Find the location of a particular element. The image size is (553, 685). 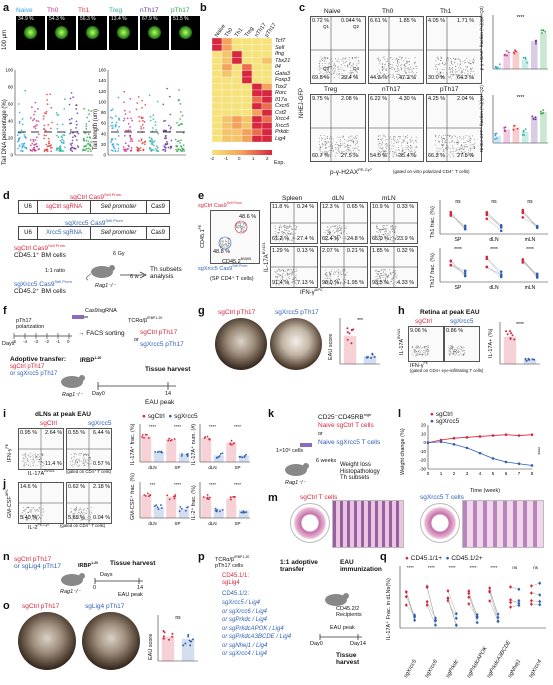

histology-sgctrl-zoom is located at coordinates (368, 524).